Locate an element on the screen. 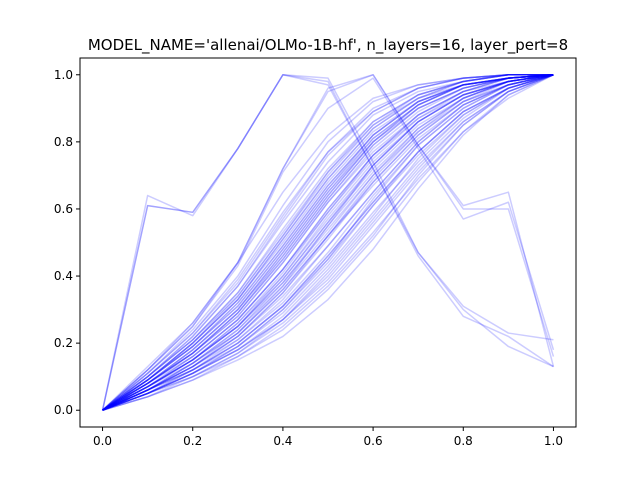 The width and height of the screenshot is (640, 480). y-tick-label: 0.4 is located at coordinates (63, 276).